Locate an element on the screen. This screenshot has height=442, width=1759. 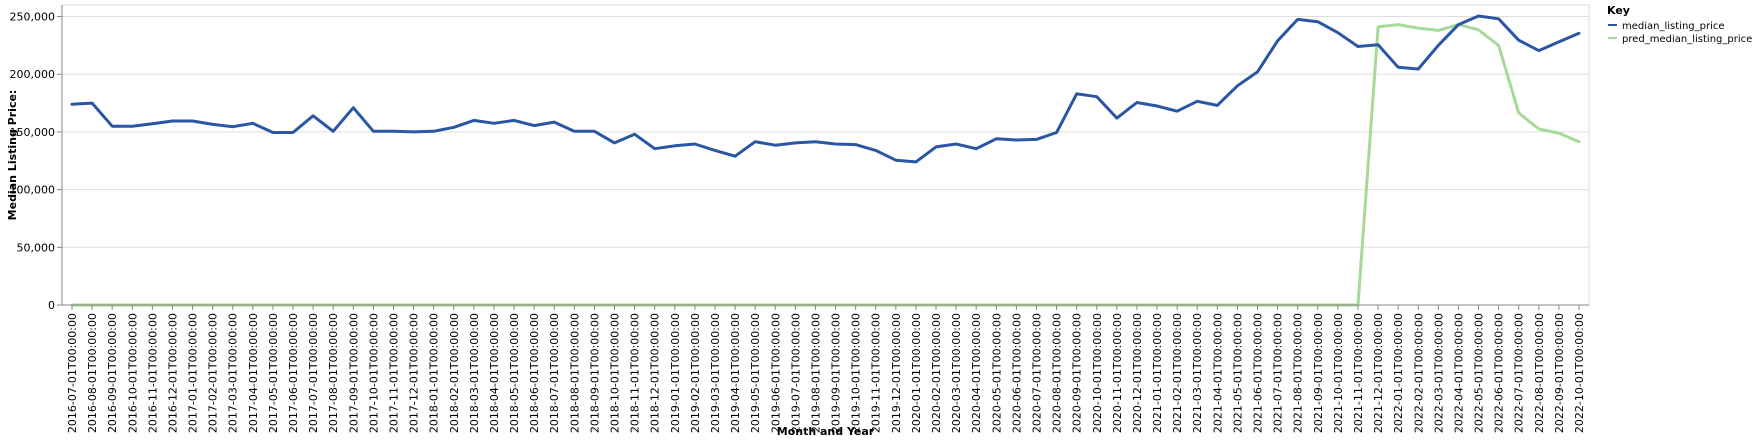
x-tick-label: 2016-12-01T00:00:00 is located at coordinates (172, 373).